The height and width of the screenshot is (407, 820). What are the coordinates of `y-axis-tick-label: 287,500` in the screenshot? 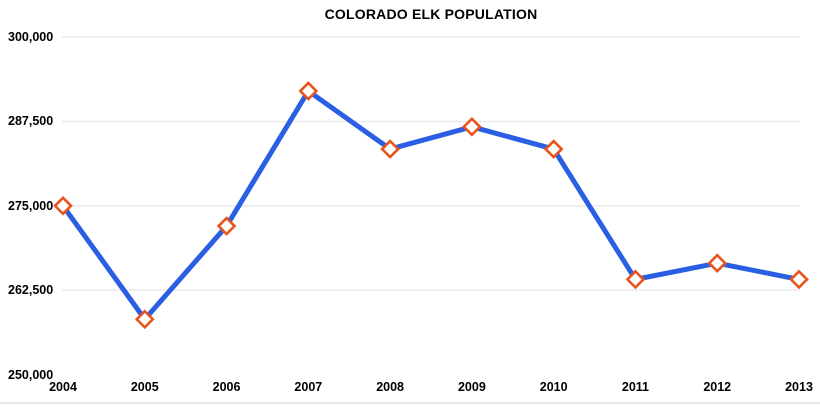 It's located at (31, 121).